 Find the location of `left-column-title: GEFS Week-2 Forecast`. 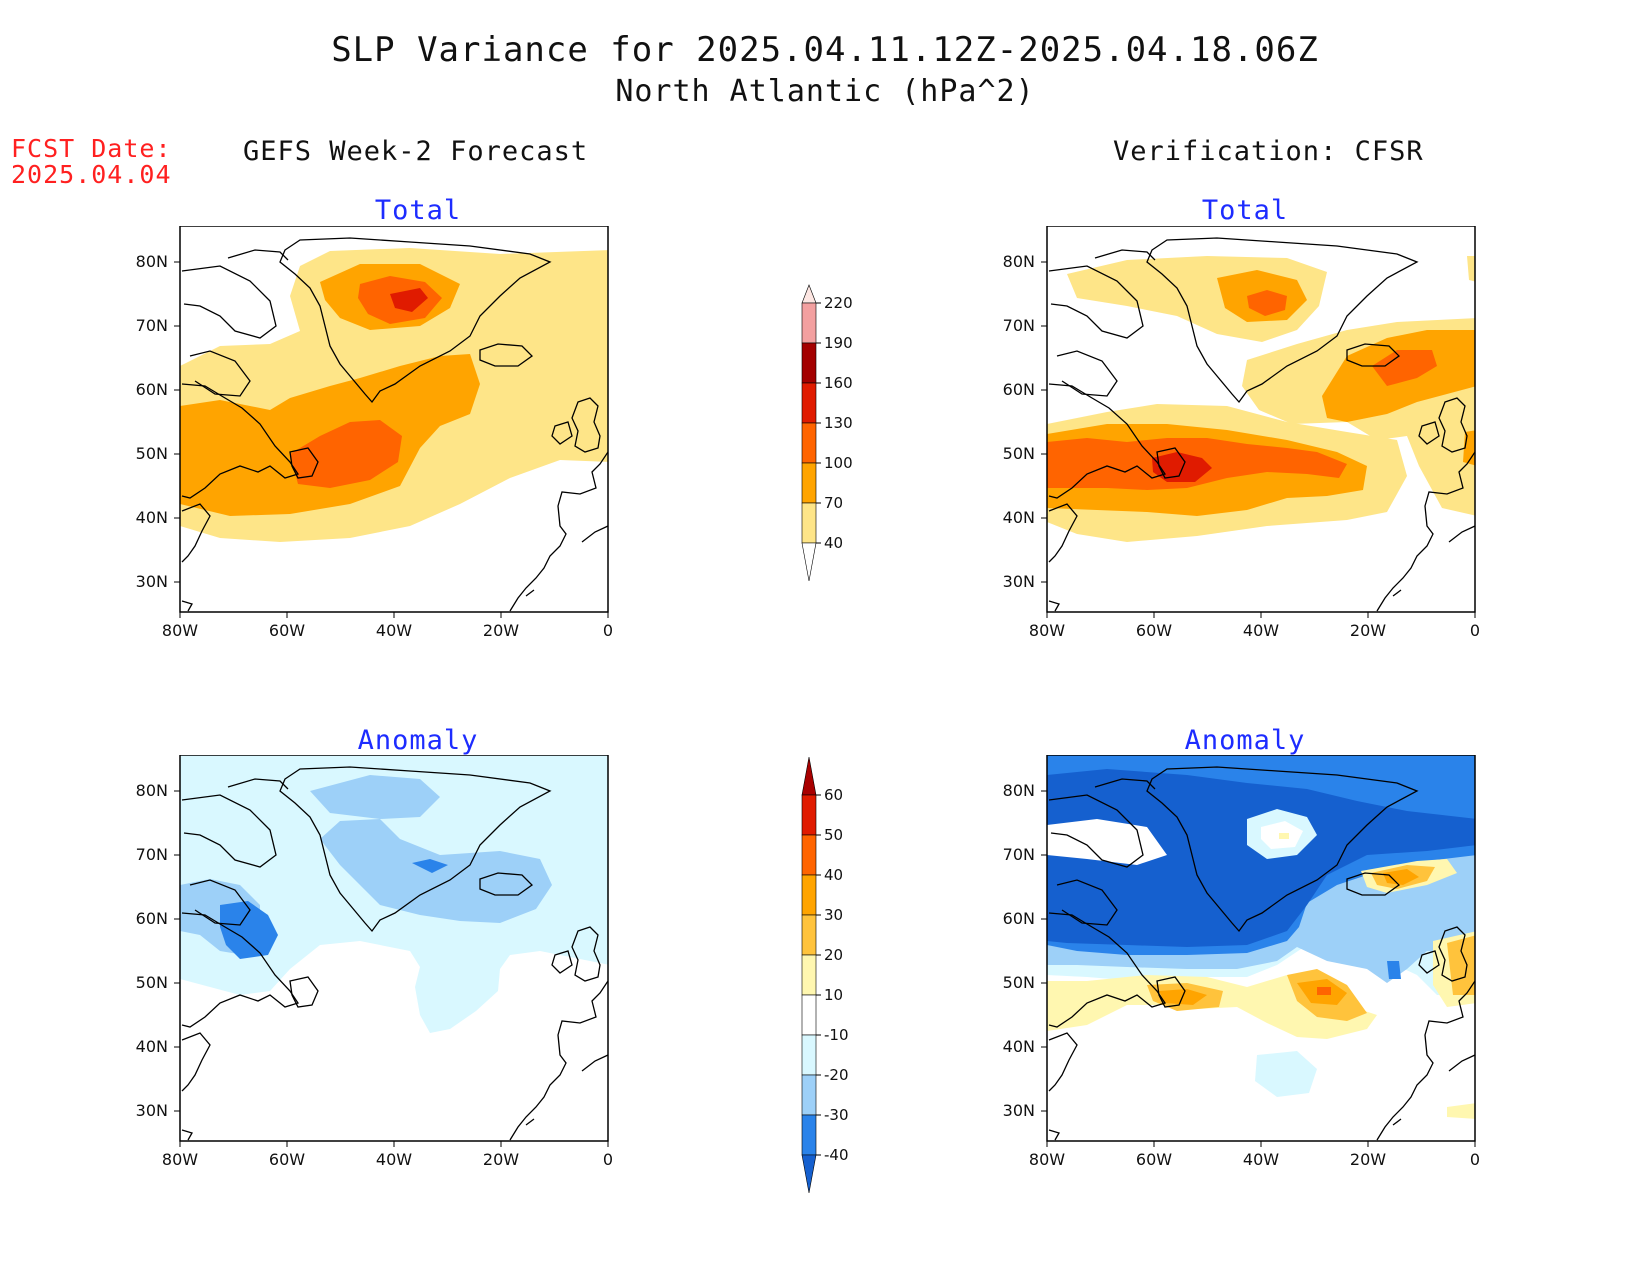

left-column-title: GEFS Week-2 Forecast is located at coordinates (416, 151).